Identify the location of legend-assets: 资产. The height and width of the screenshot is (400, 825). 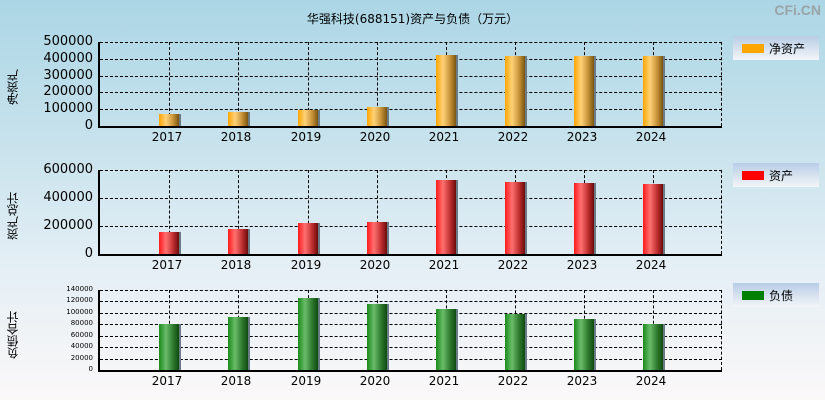
(776, 175).